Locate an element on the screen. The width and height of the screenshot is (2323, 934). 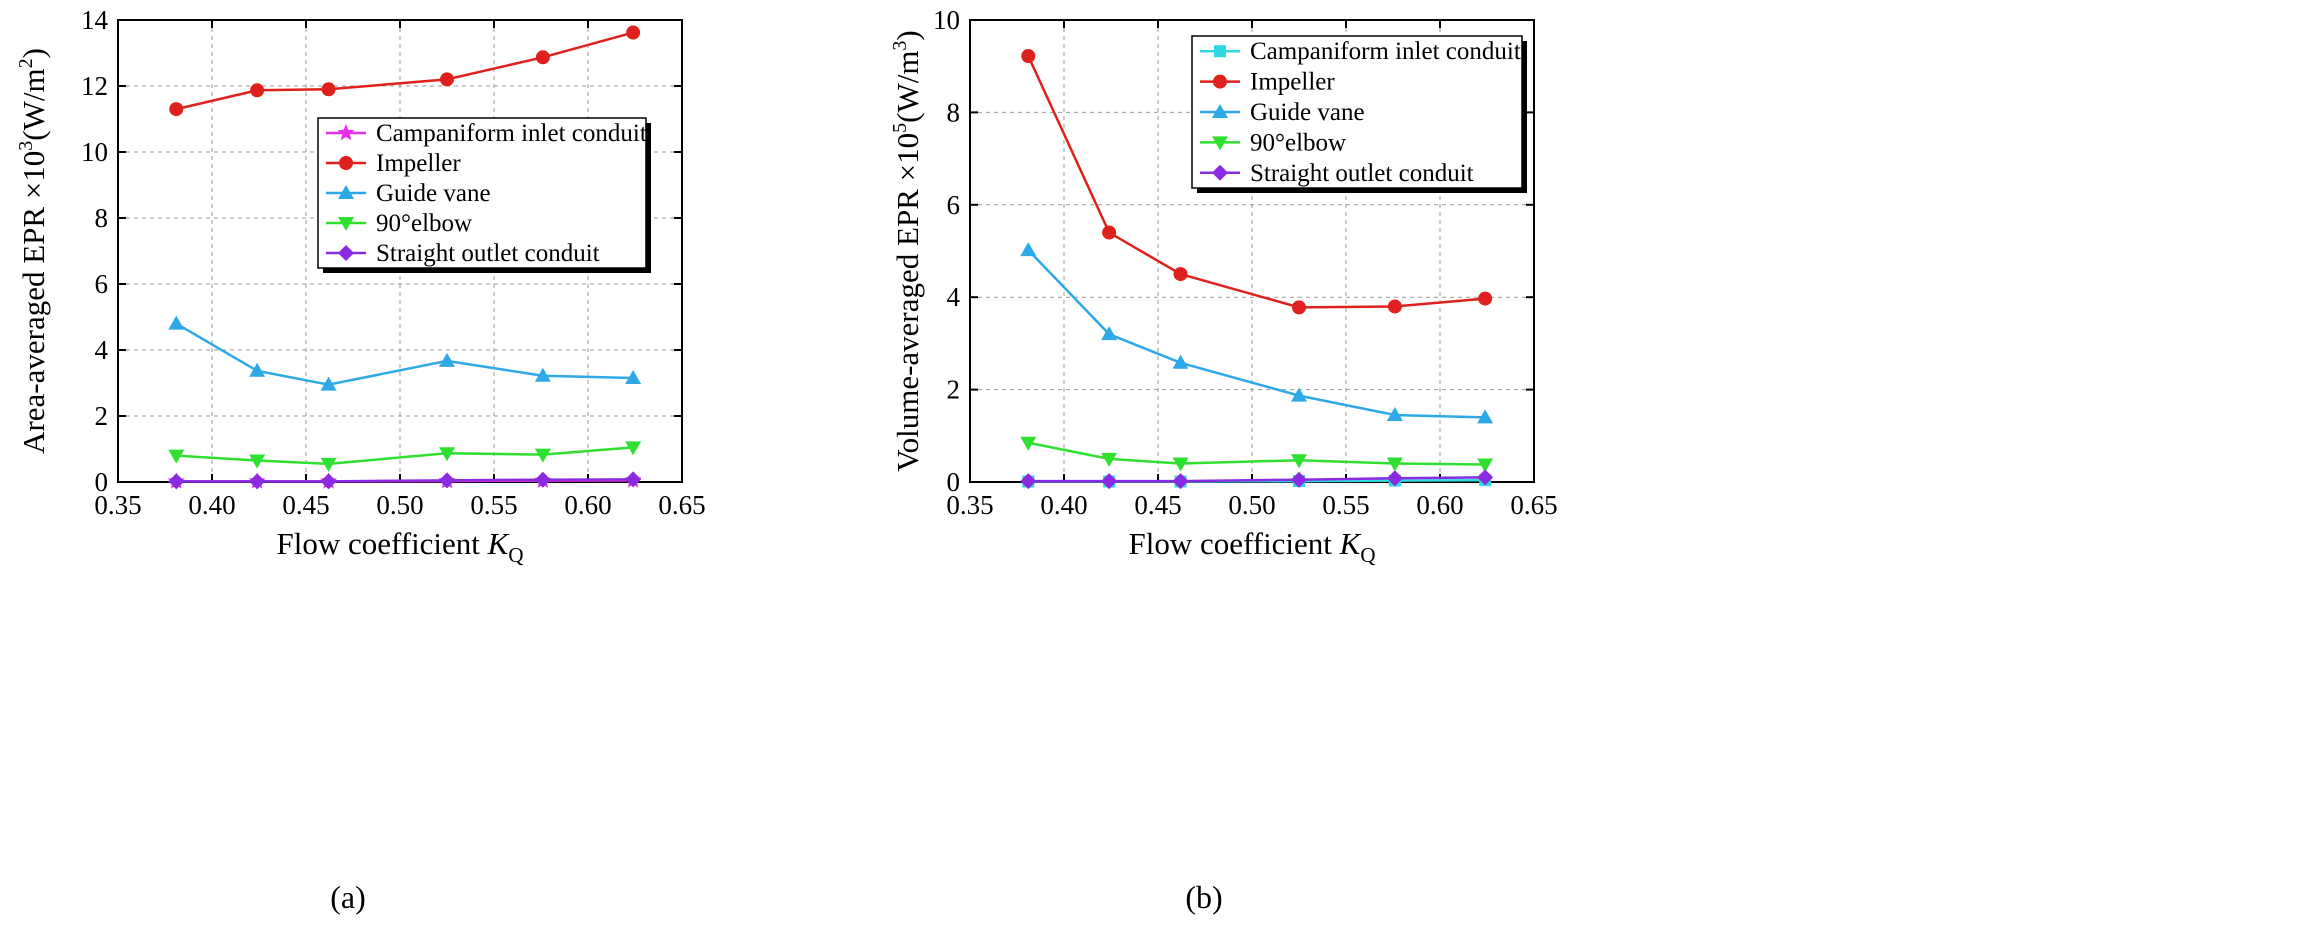
panel-label: (a) is located at coordinates (348, 897).